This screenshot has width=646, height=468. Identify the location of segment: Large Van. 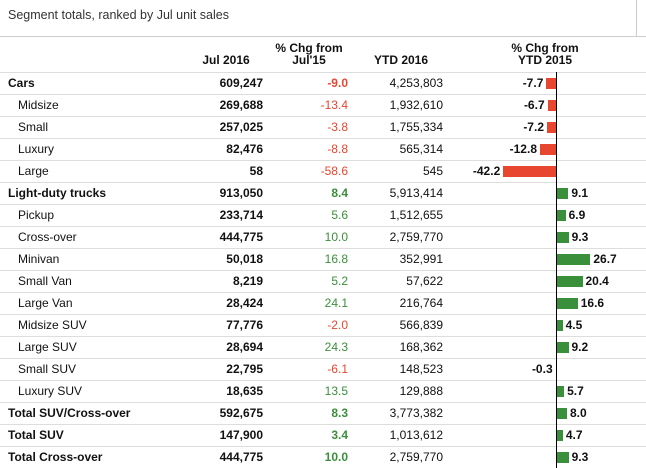
(45, 303).